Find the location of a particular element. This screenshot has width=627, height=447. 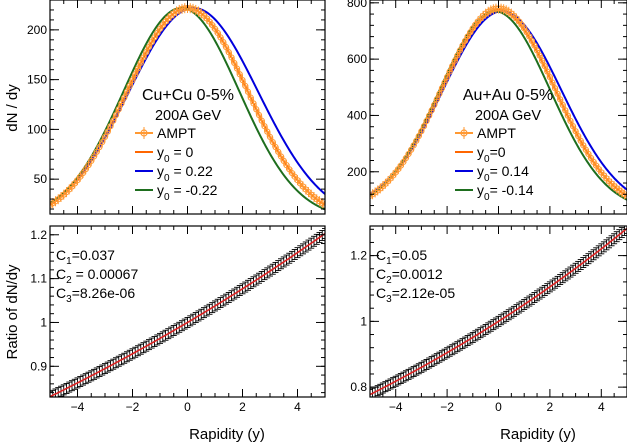

y-tick-label: 600 is located at coordinates (357, 59).